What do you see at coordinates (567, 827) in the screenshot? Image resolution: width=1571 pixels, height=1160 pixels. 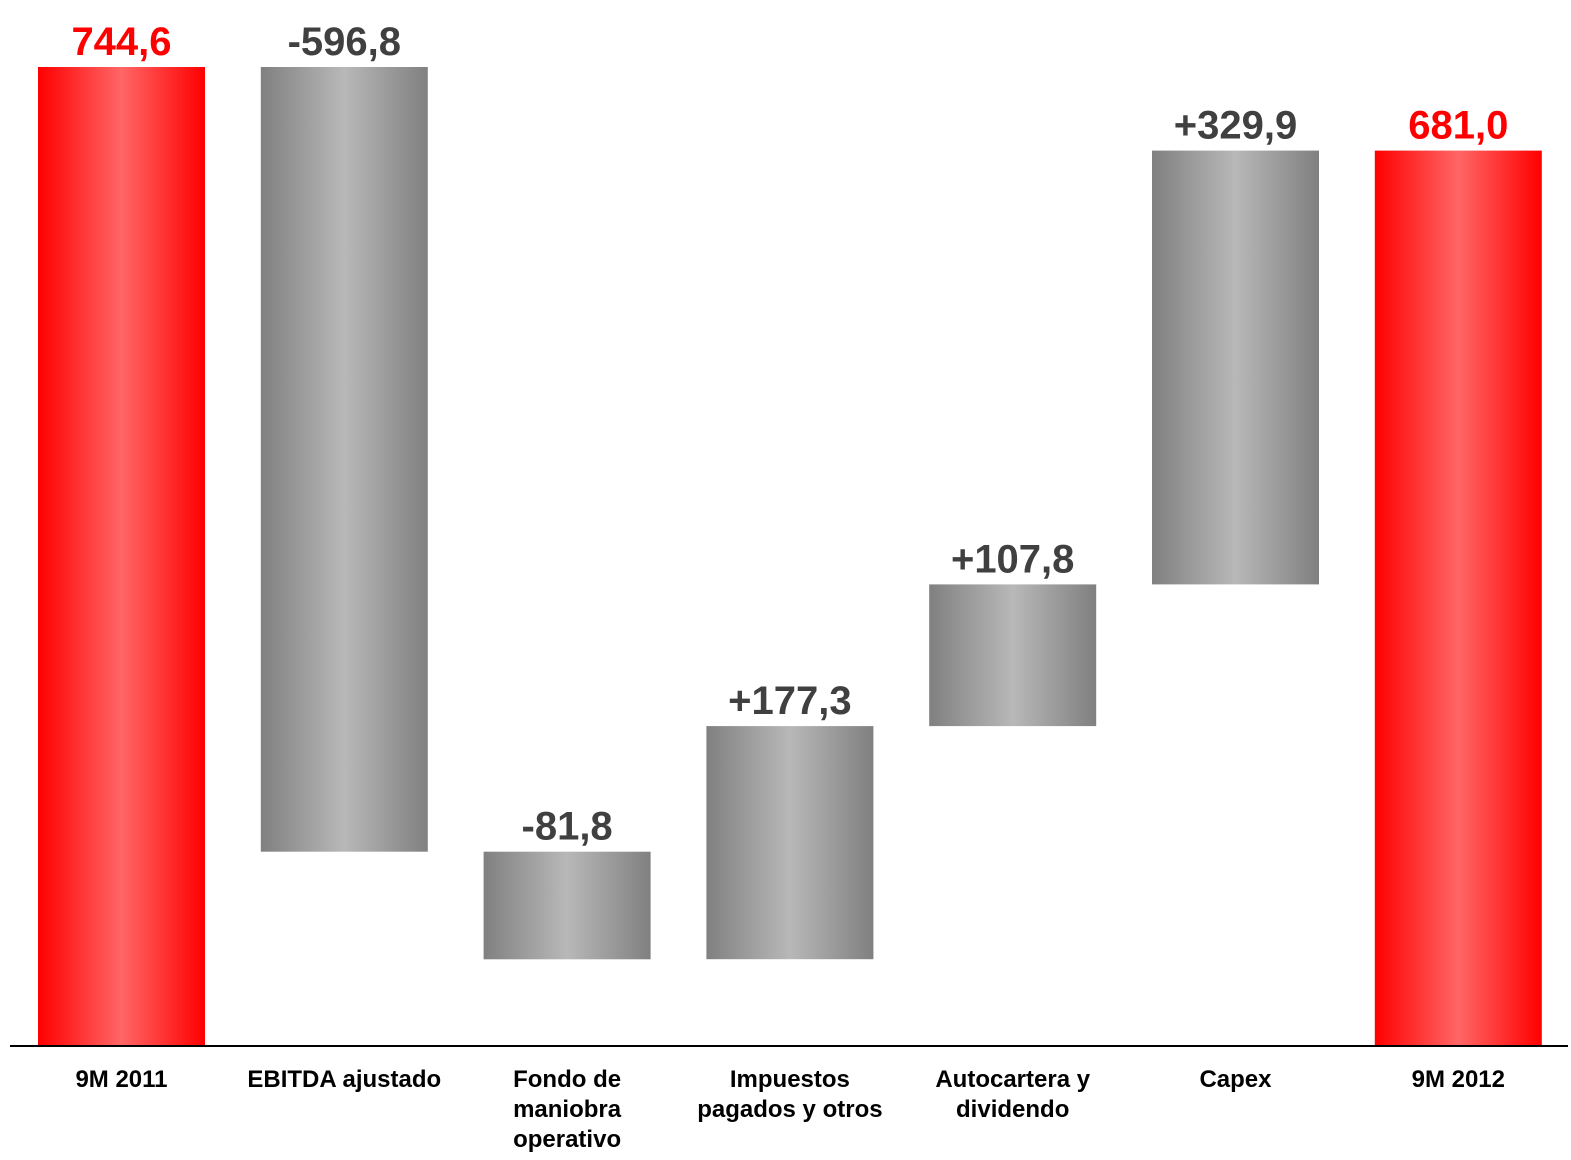 I see `data-label-3: -81,8` at bounding box center [567, 827].